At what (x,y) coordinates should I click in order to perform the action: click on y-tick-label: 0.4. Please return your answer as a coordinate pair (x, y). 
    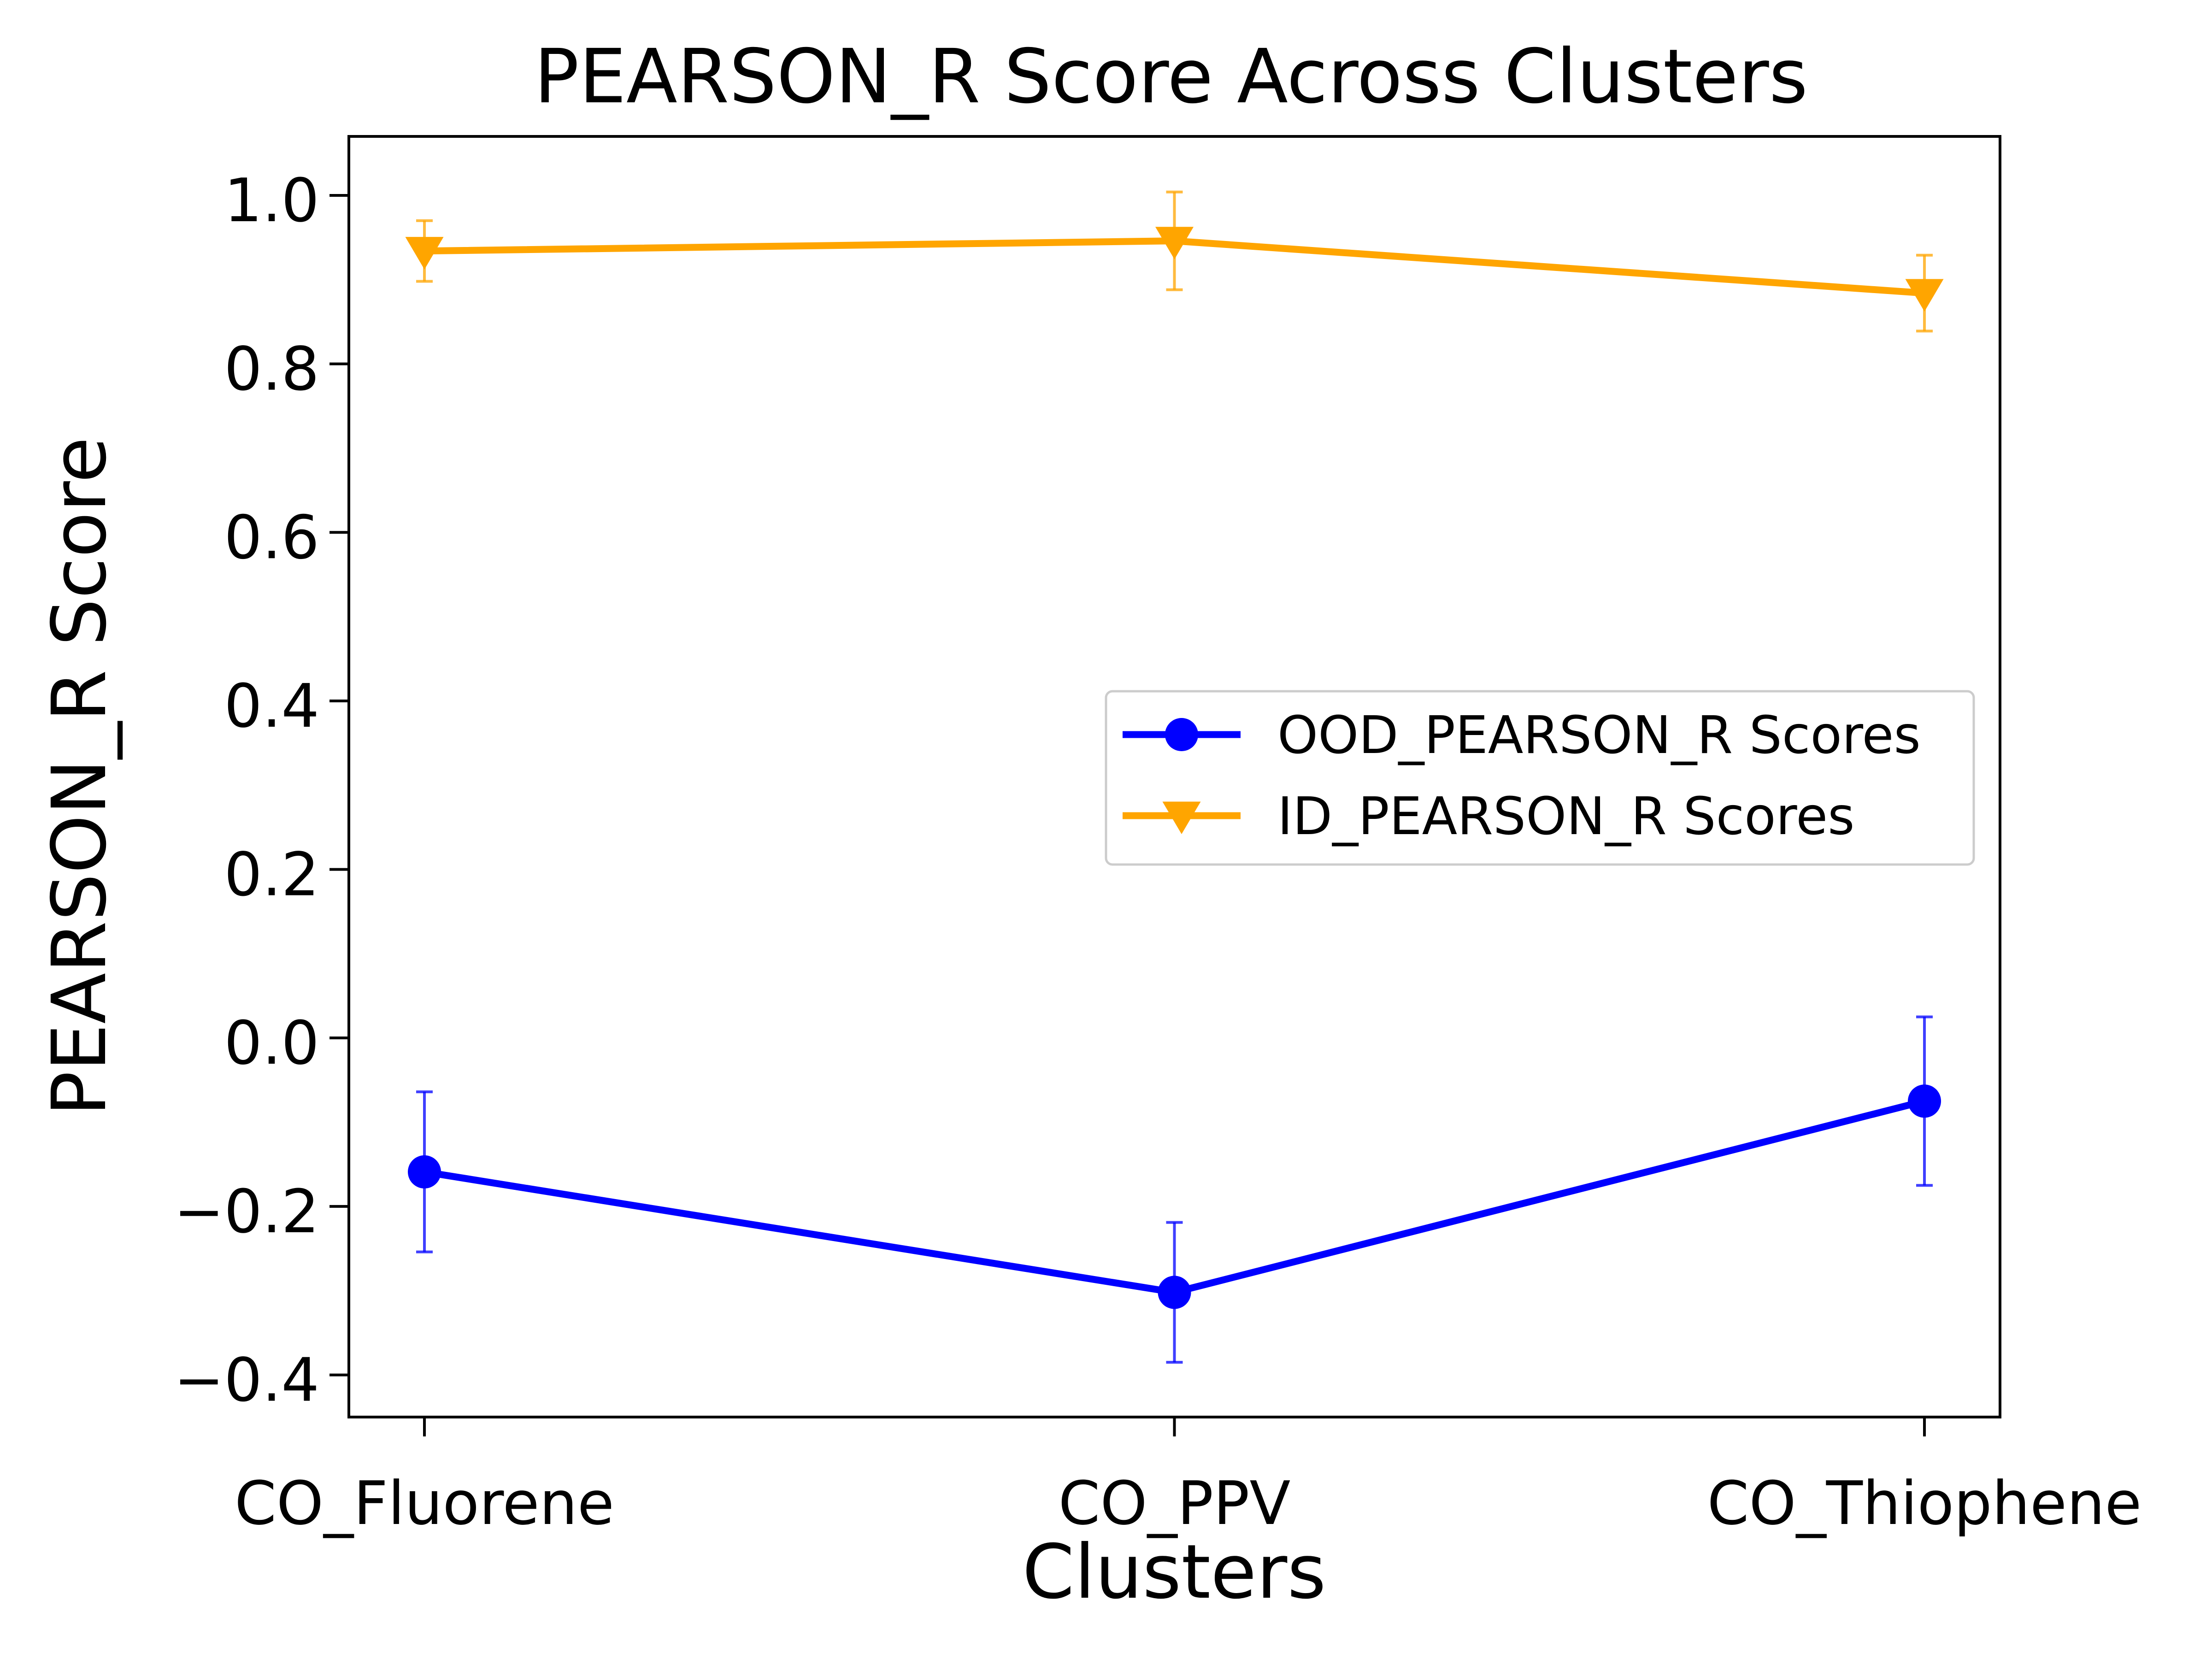
    Looking at the image, I should click on (271, 706).